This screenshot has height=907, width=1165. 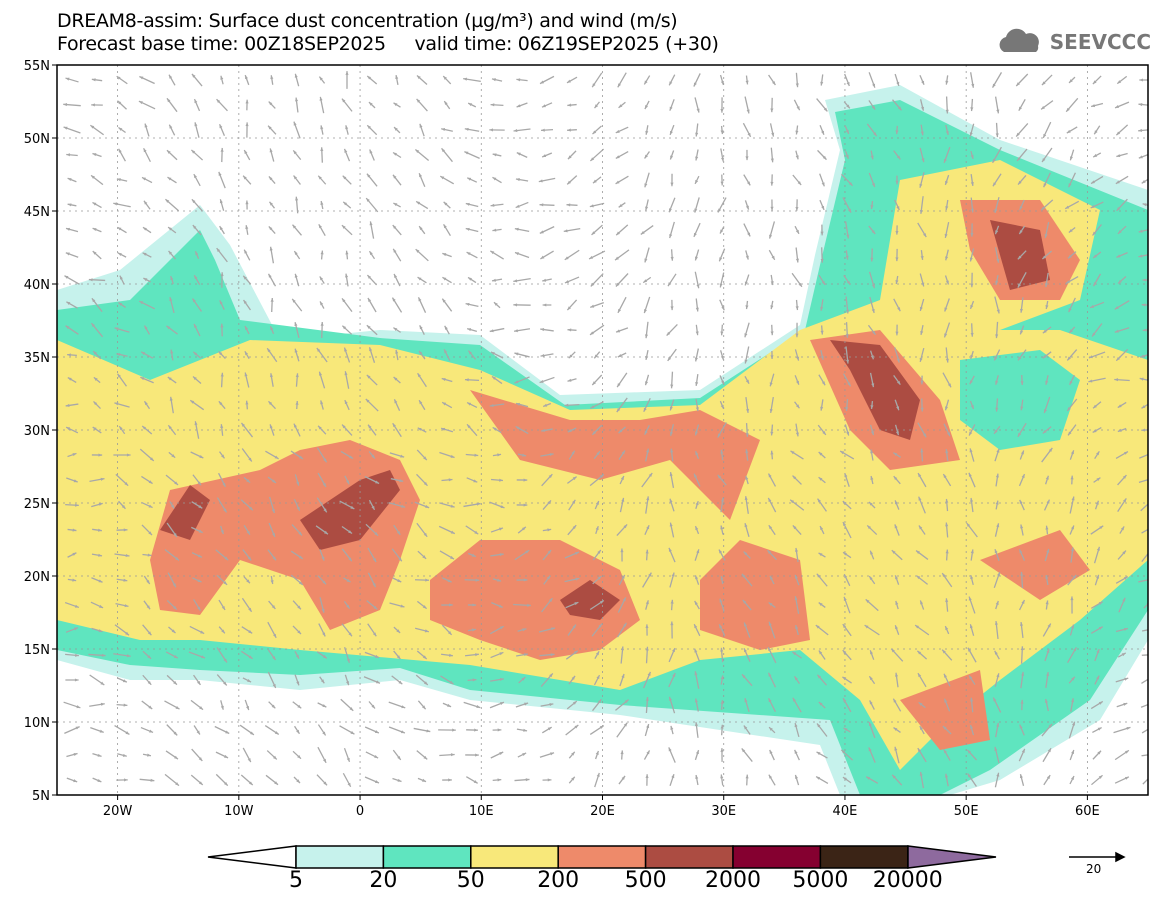 I want to click on logo: SEEVCCC, so click(x=1073, y=42).